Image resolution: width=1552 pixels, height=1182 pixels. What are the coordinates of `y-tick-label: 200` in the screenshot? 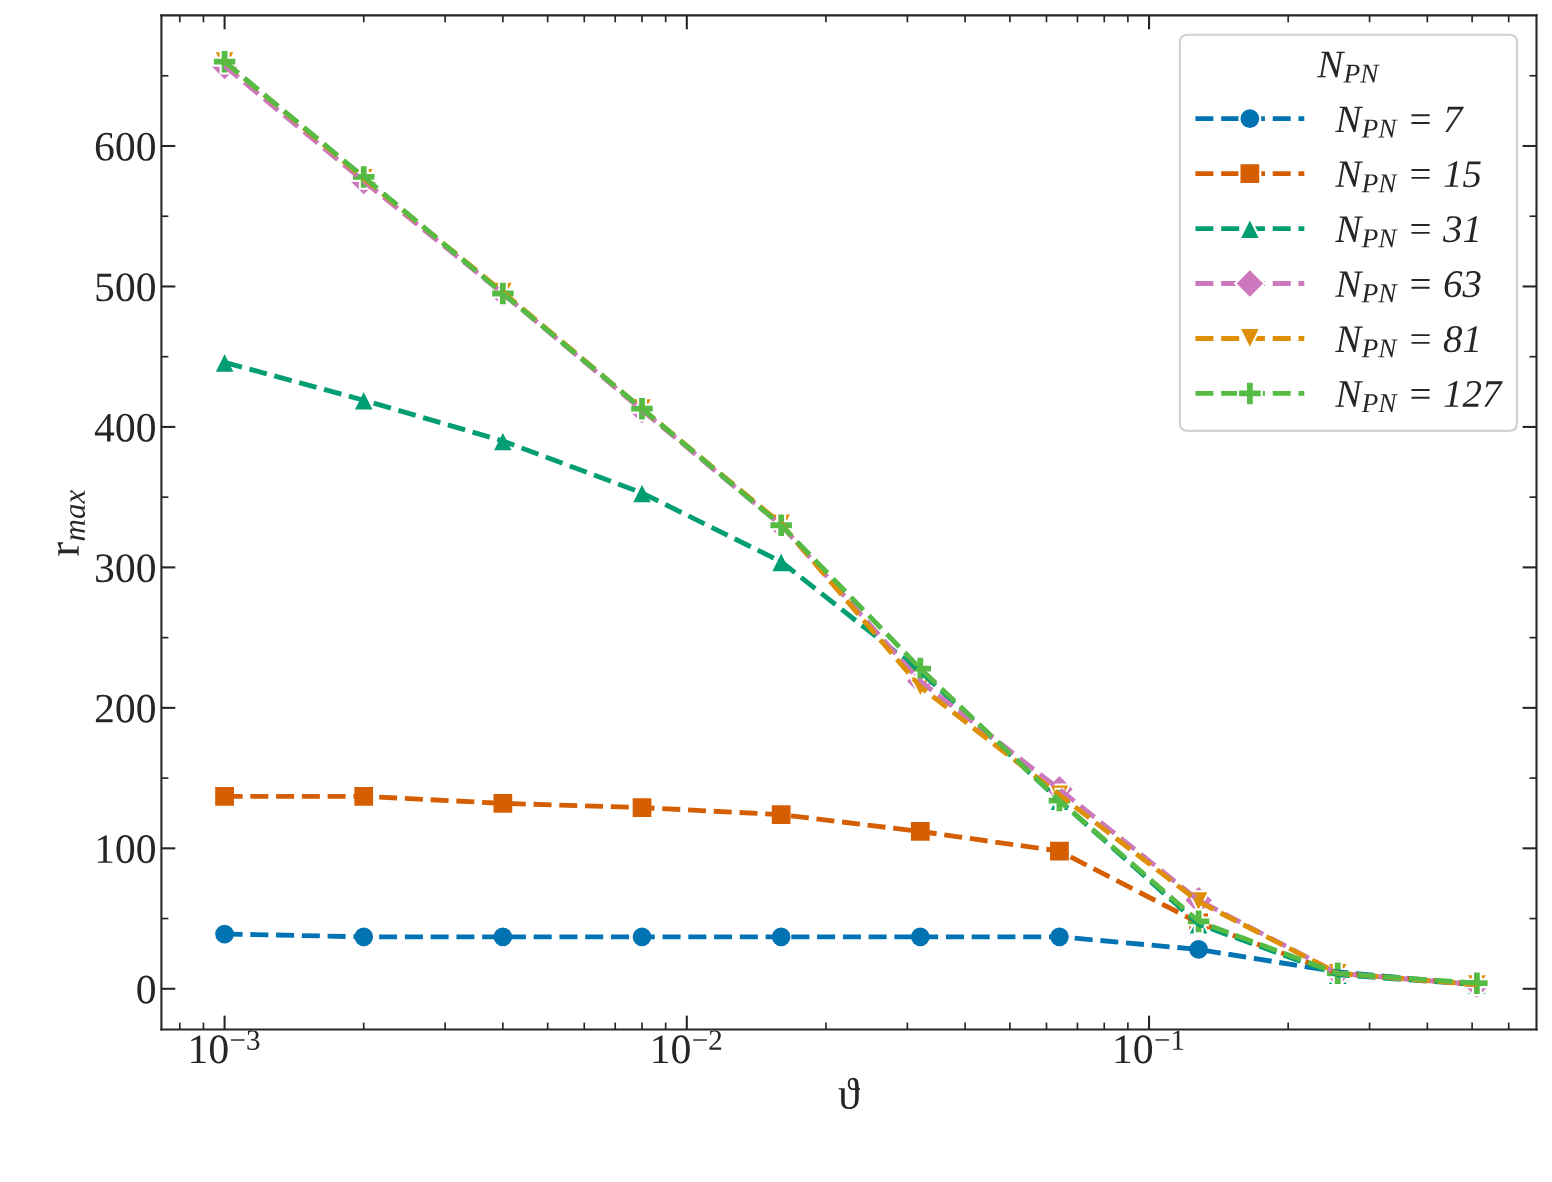 It's located at (125, 708).